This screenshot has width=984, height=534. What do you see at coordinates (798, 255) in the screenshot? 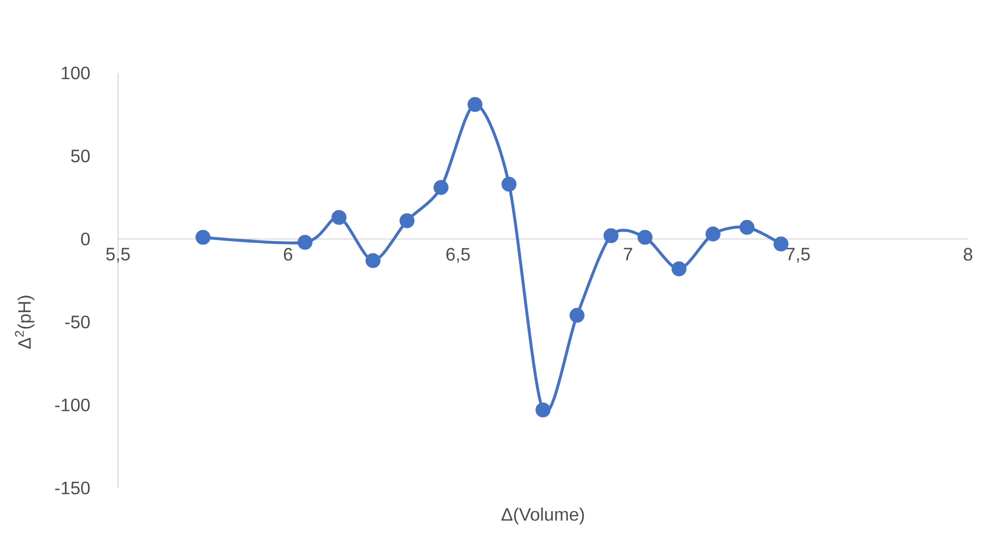
I see `x-tick-label: 7,5` at bounding box center [798, 255].